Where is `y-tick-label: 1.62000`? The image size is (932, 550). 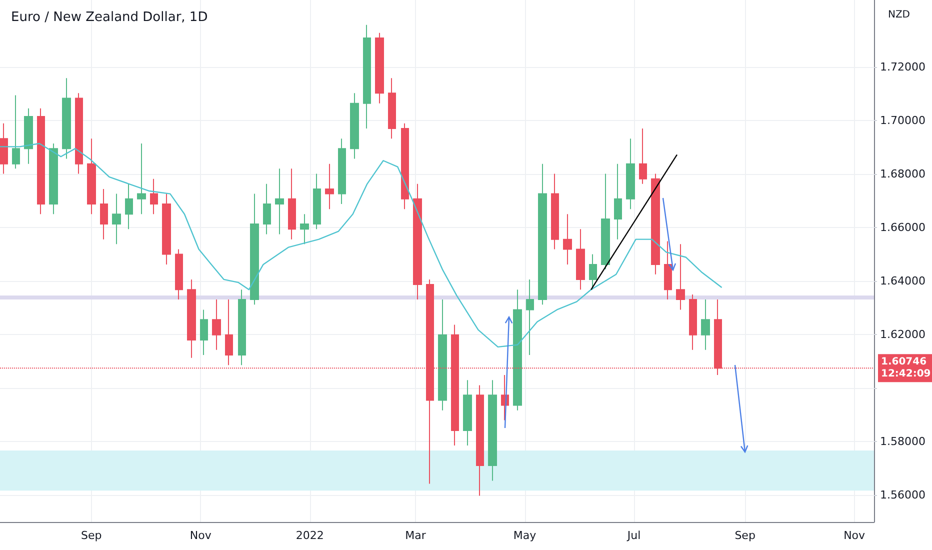
y-tick-label: 1.62000 is located at coordinates (903, 335).